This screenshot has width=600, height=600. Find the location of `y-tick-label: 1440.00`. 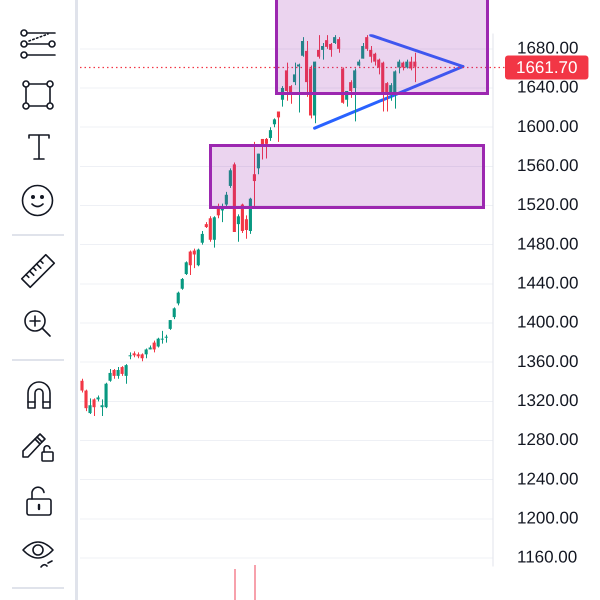

y-tick-label: 1440.00 is located at coordinates (547, 283).